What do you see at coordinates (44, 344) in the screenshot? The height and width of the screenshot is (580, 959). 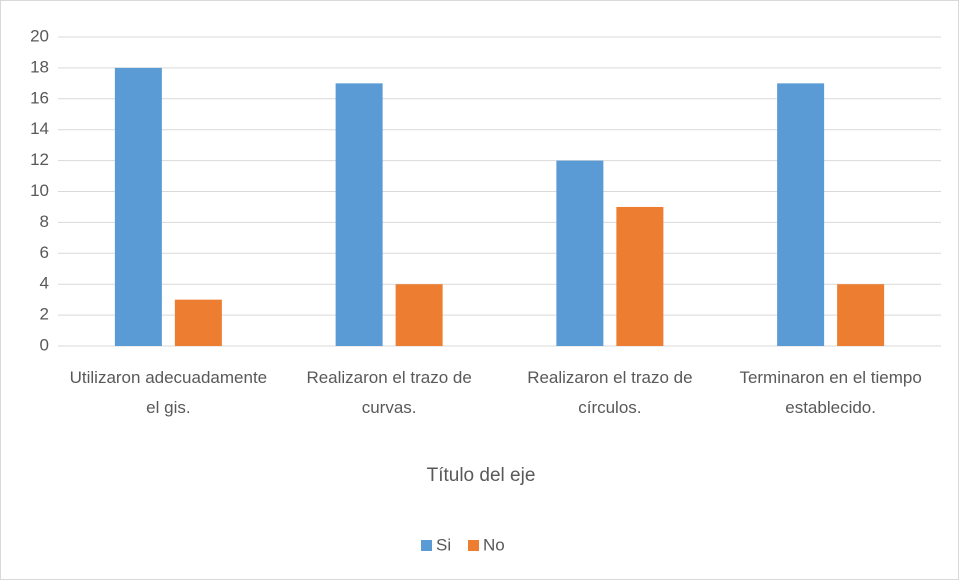 I see `y-tick-label: 0` at bounding box center [44, 344].